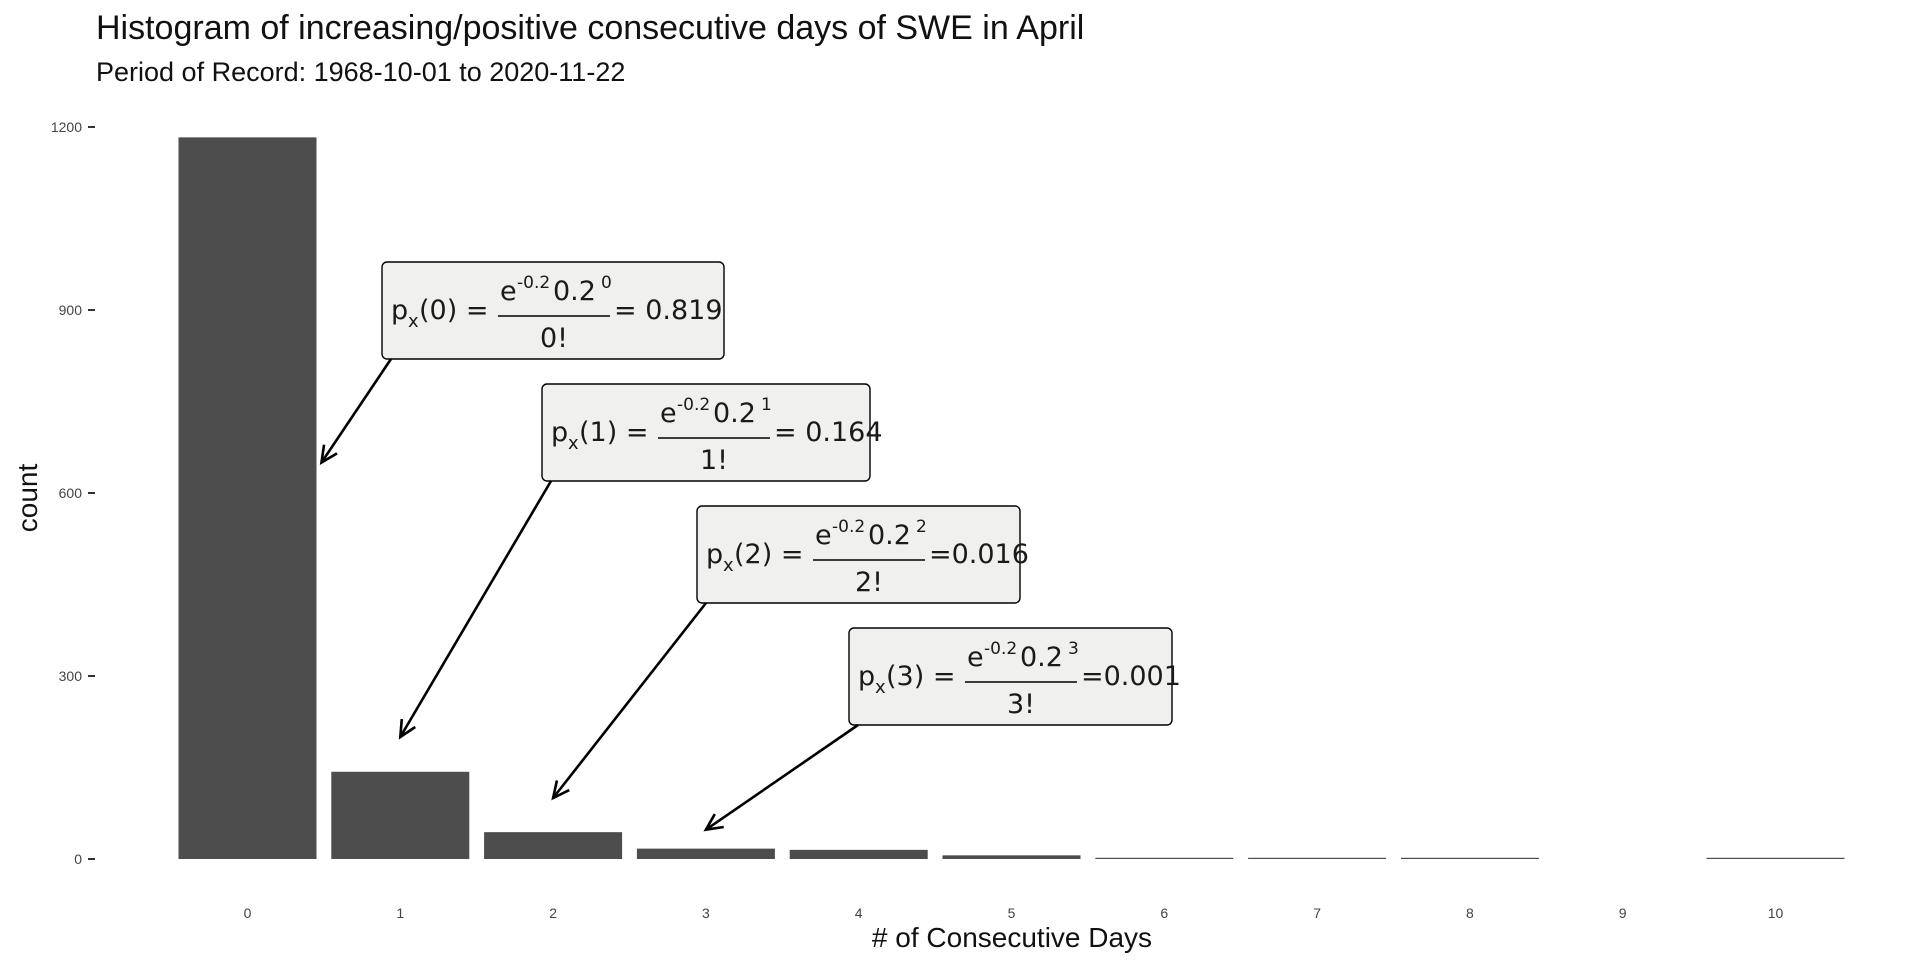 This screenshot has width=1920, height=960. What do you see at coordinates (668, 310) in the screenshot?
I see `formula-result: = 0.819` at bounding box center [668, 310].